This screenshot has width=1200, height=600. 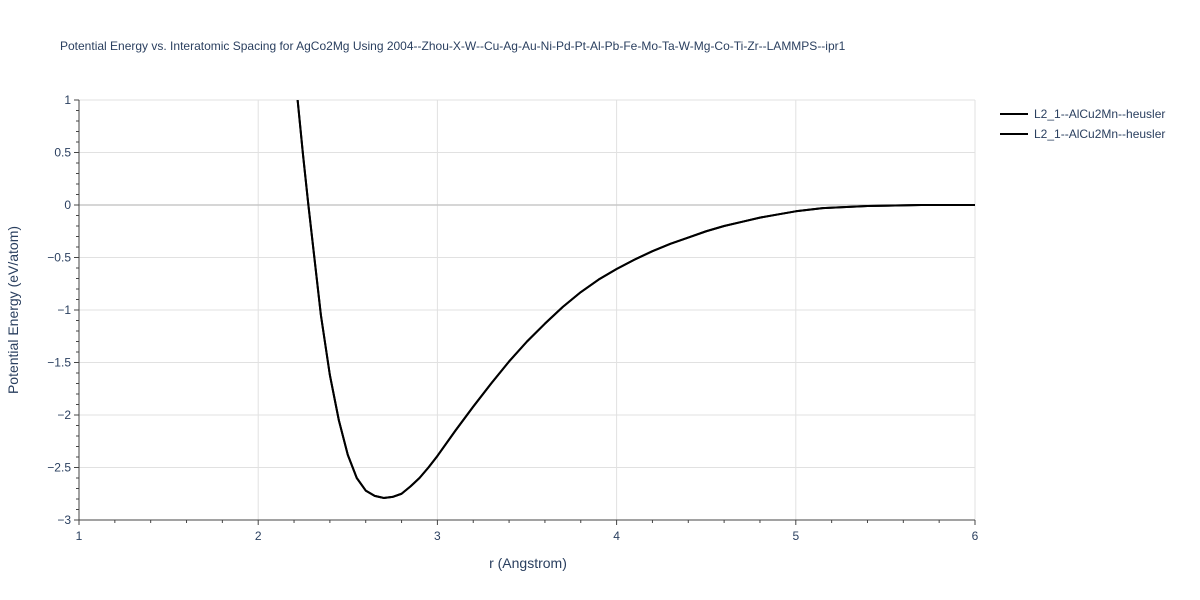 What do you see at coordinates (528, 563) in the screenshot?
I see `x-axis-title: r (Angstrom)` at bounding box center [528, 563].